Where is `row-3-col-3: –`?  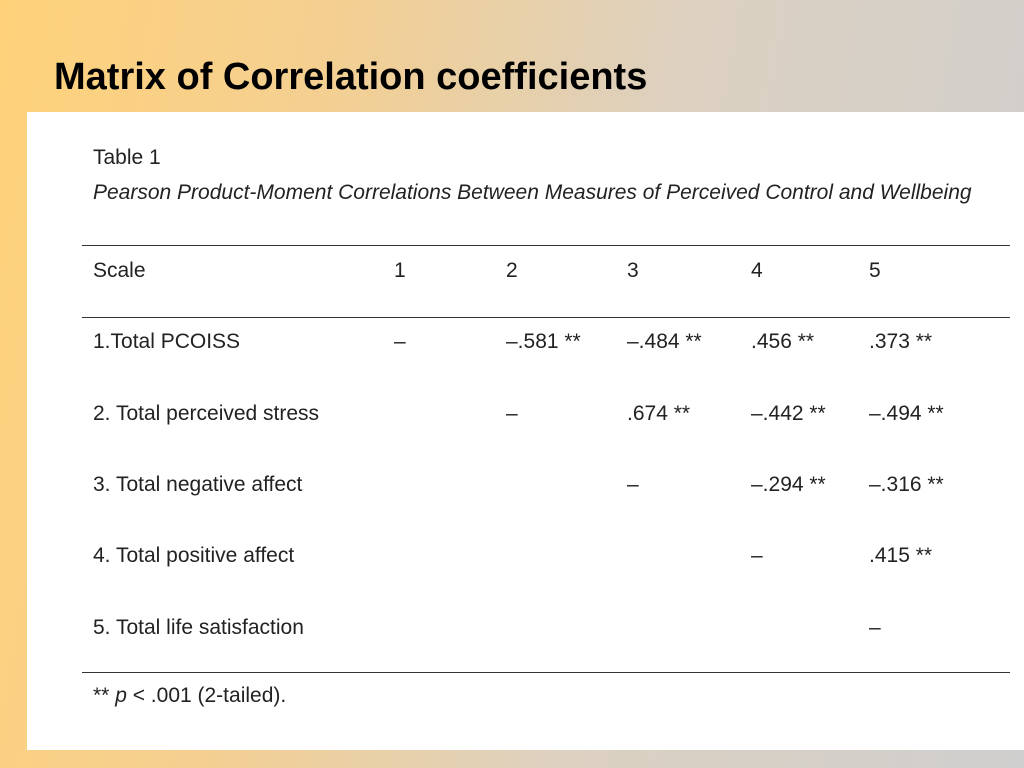
row-3-col-3: – is located at coordinates (633, 484).